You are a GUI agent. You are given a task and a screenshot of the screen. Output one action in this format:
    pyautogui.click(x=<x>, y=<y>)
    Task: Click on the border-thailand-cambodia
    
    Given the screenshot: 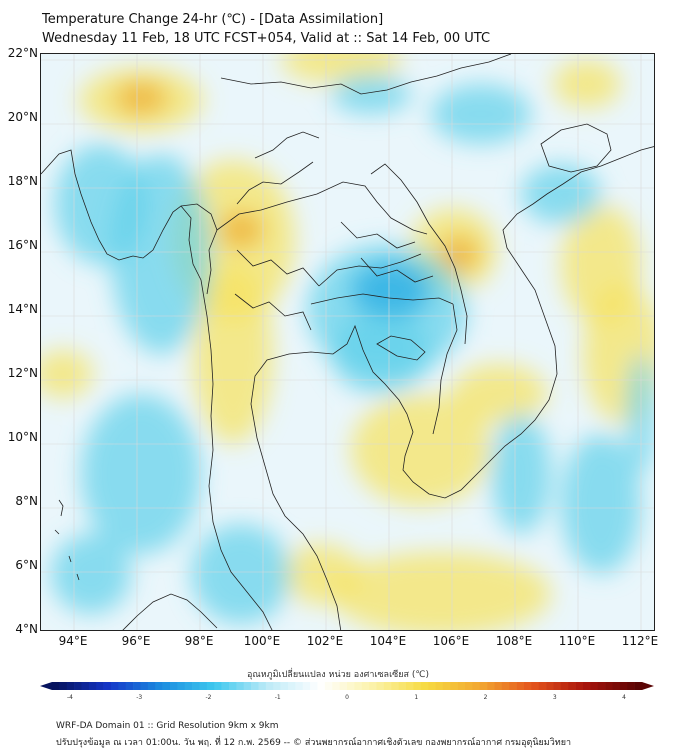 What is the action you would take?
    pyautogui.click(x=382, y=299)
    